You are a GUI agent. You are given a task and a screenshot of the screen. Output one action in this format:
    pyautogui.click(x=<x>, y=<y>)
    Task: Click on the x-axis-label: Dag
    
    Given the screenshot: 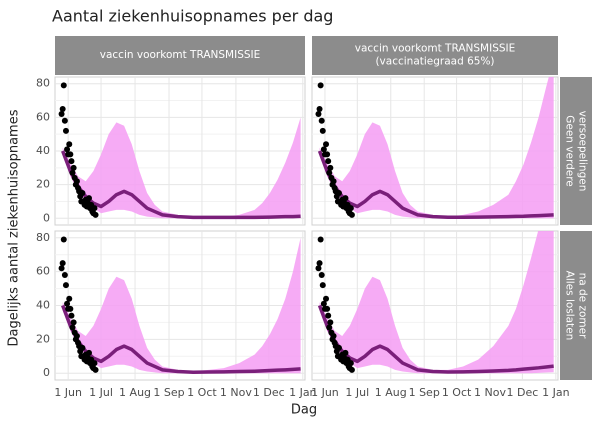 What is the action you would take?
    pyautogui.click(x=304, y=410)
    